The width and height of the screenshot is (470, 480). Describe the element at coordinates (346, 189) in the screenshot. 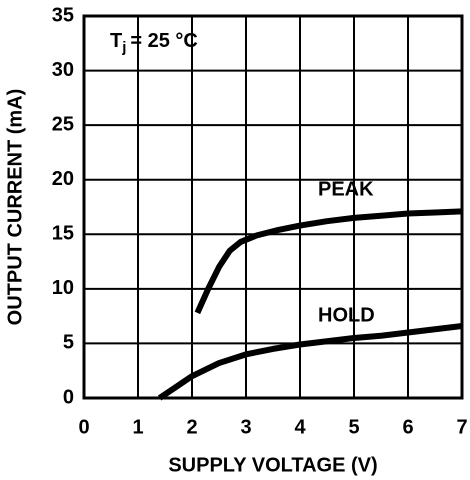

I see `series-label: PEAK` at that location.